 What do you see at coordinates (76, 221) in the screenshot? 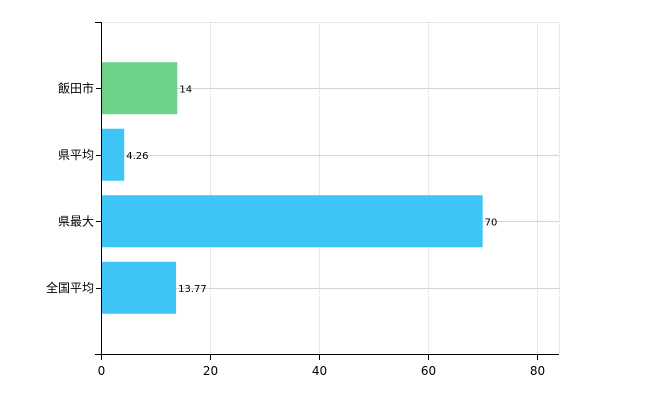
I see `y-tick-label: 県最大` at bounding box center [76, 221].